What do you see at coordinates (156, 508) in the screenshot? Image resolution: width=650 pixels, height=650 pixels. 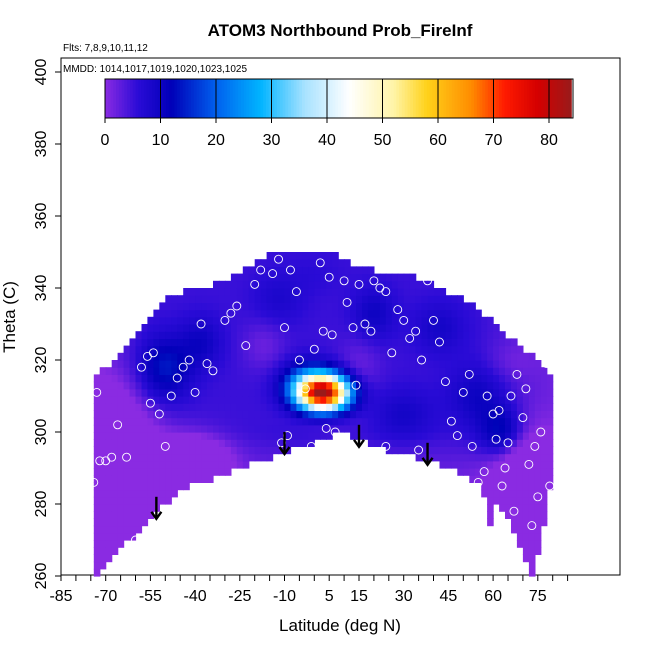 I see `down-arrow` at bounding box center [156, 508].